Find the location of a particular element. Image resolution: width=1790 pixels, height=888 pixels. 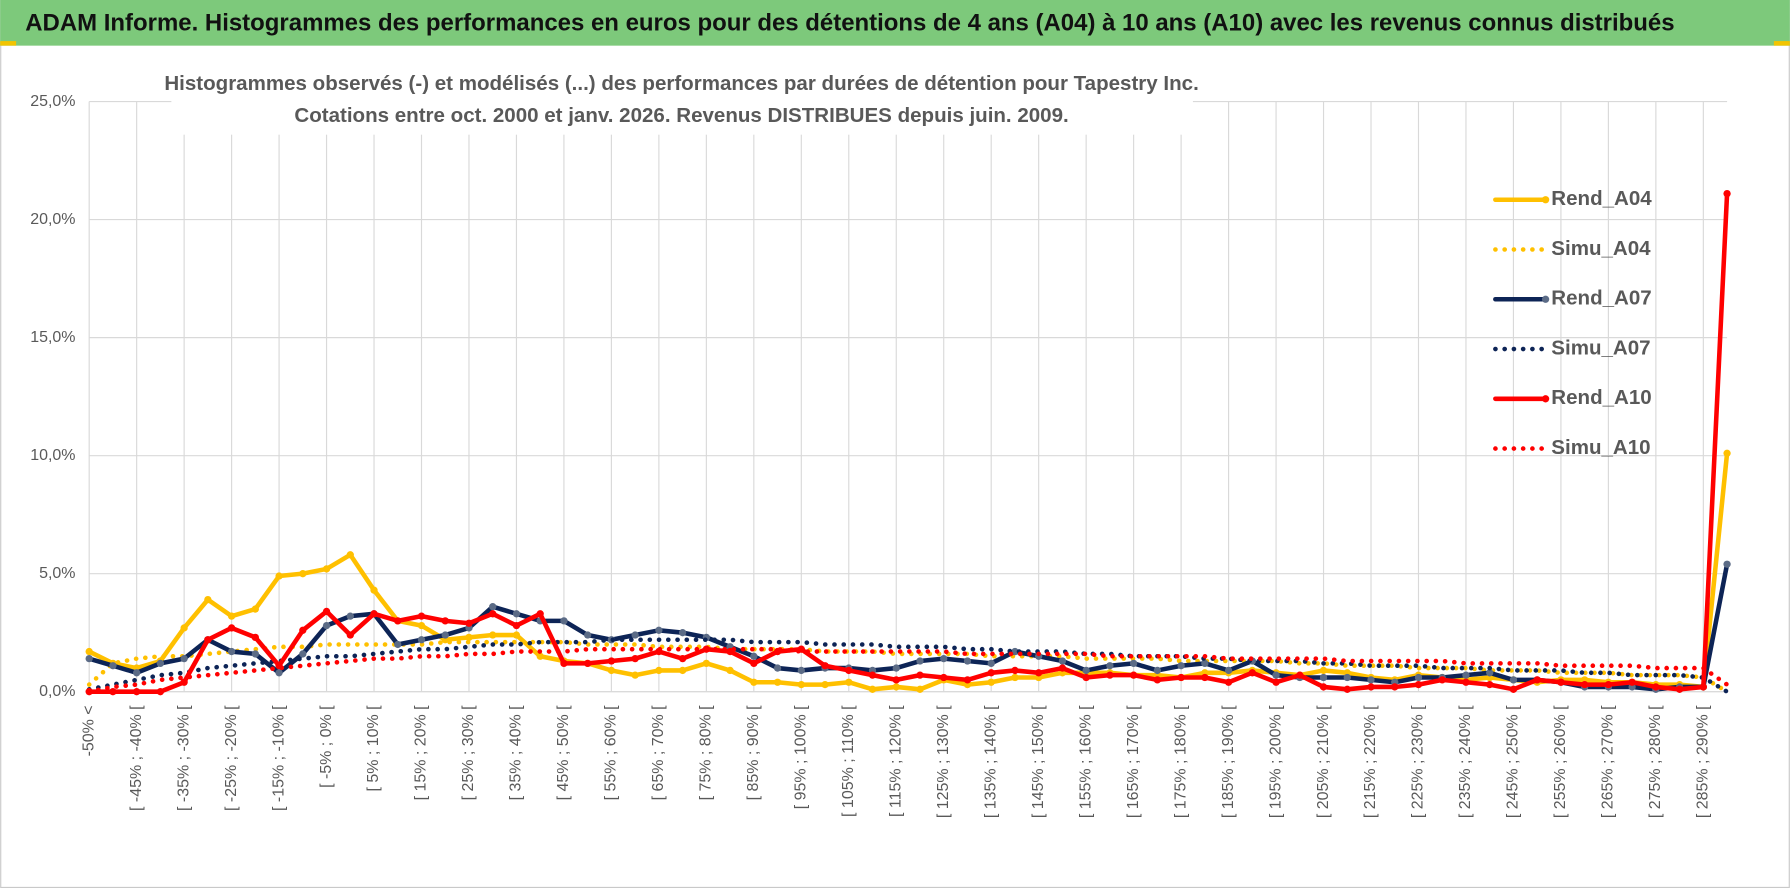

series-line is located at coordinates (908, 665).